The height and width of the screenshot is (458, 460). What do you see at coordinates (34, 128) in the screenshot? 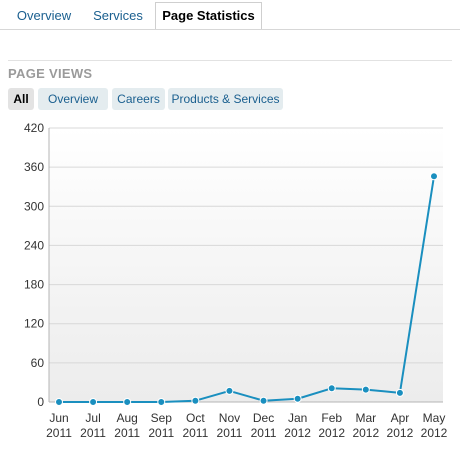
I see `y-tick-label: 420` at bounding box center [34, 128].